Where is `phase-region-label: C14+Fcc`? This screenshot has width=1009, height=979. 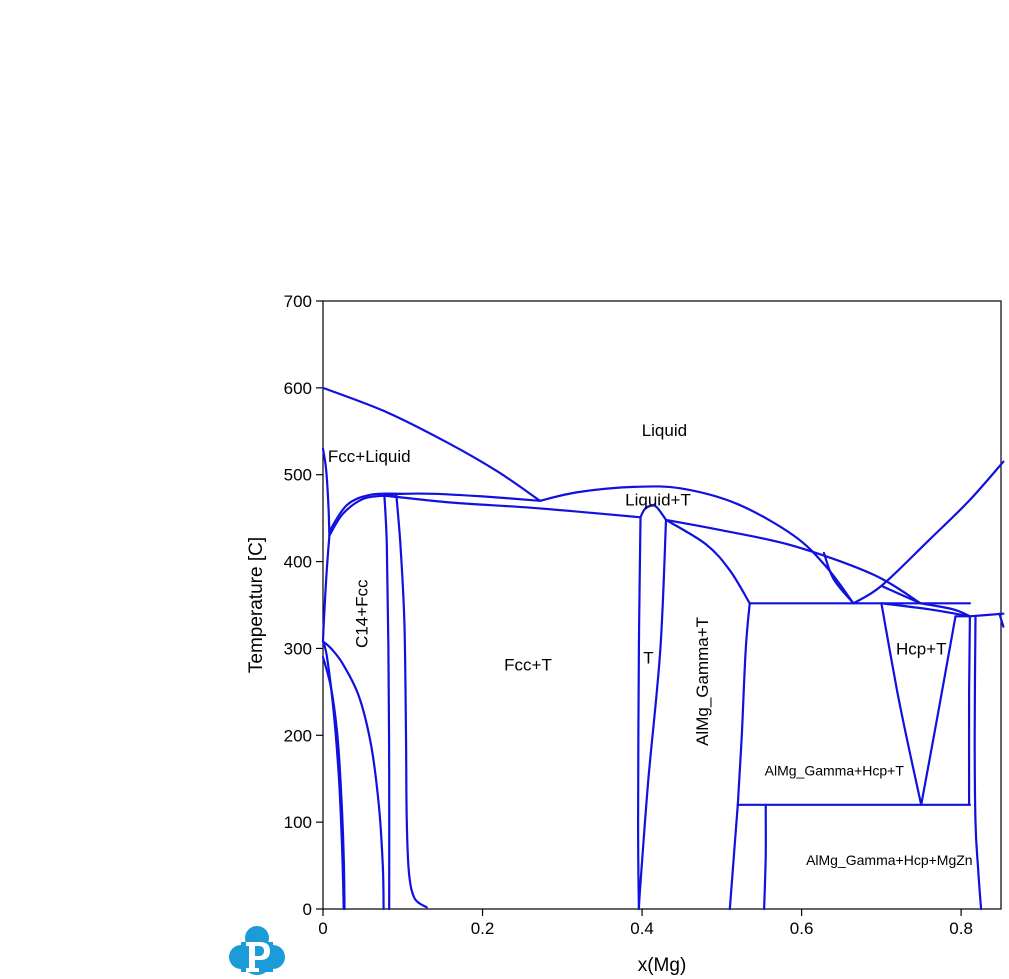
phase-region-label: C14+Fcc is located at coordinates (361, 613).